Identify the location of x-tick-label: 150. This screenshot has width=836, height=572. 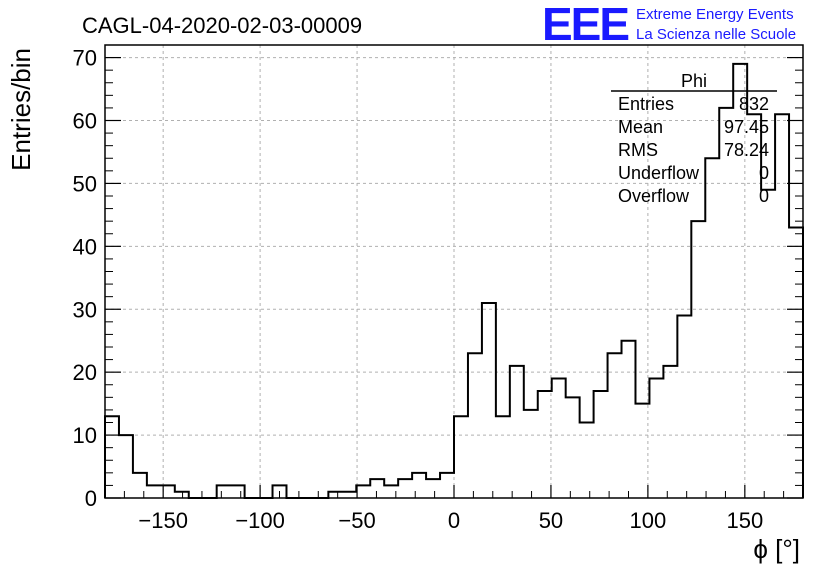
(744, 520).